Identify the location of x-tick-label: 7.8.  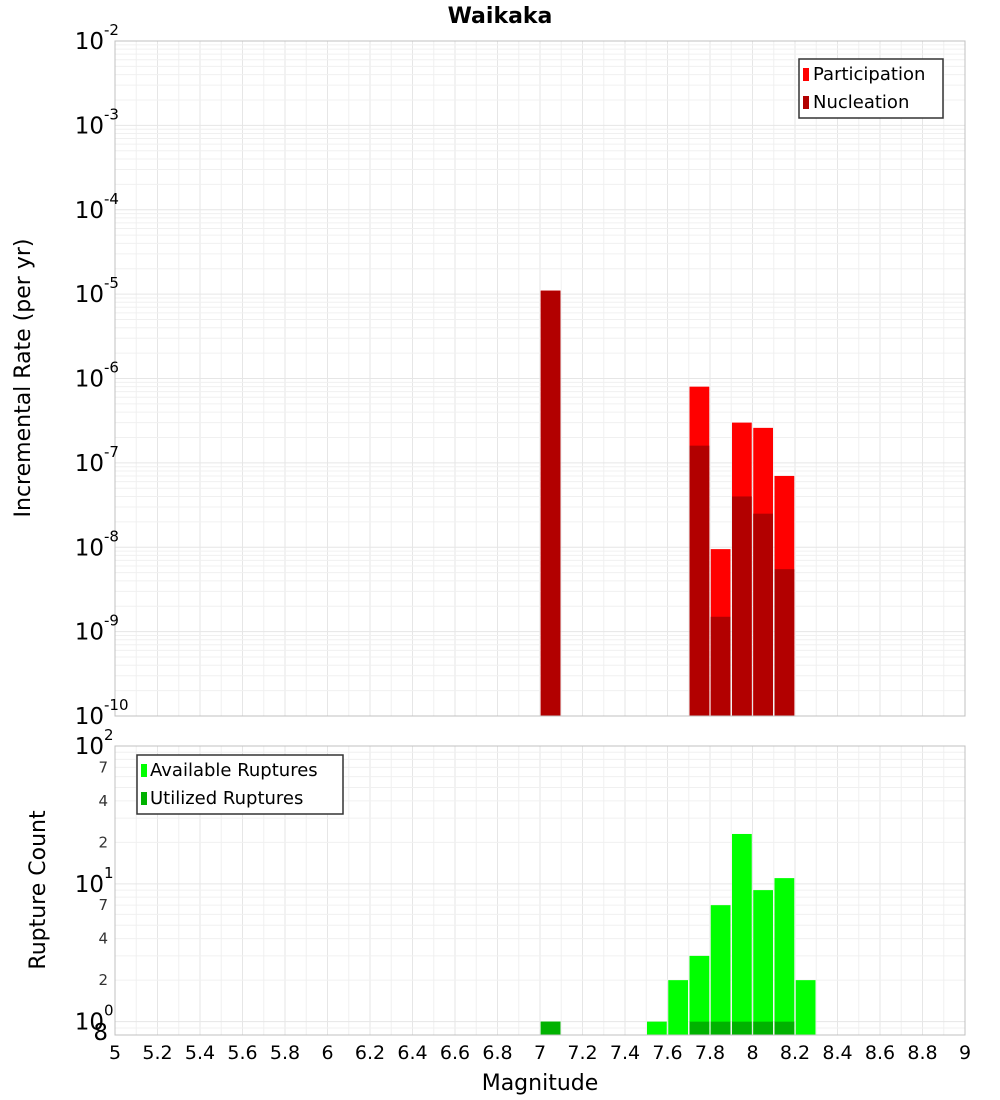
(710, 1053).